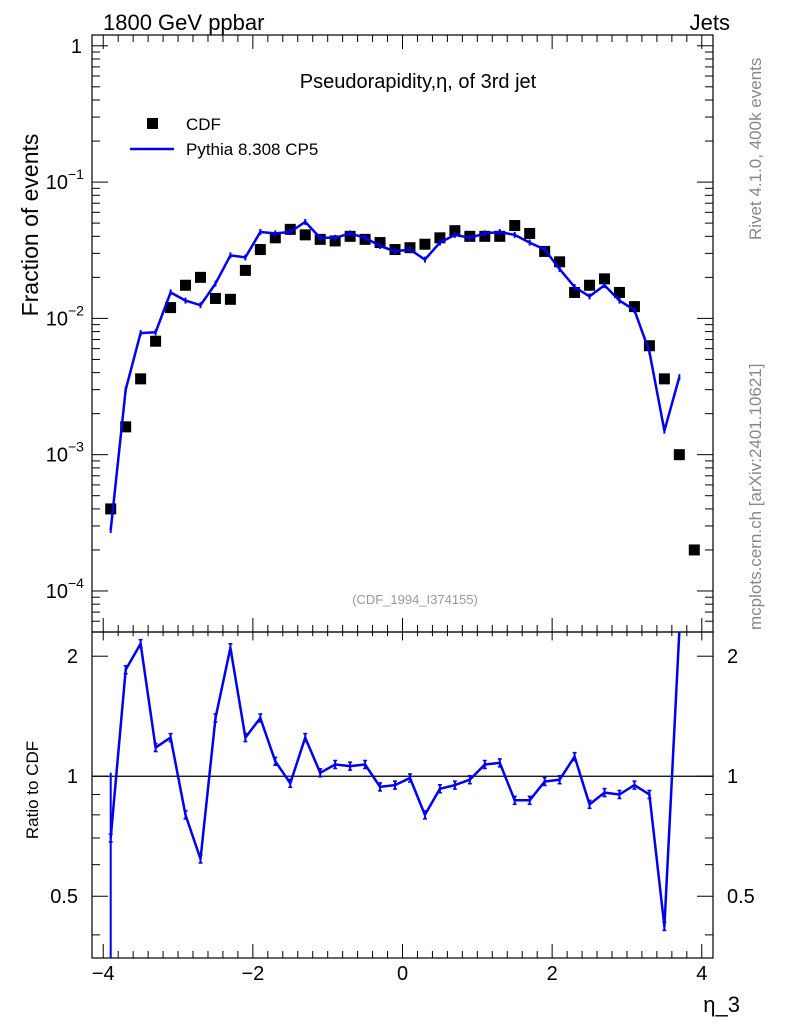  What do you see at coordinates (72, 657) in the screenshot?
I see `ratio-y-tick-label: 2` at bounding box center [72, 657].